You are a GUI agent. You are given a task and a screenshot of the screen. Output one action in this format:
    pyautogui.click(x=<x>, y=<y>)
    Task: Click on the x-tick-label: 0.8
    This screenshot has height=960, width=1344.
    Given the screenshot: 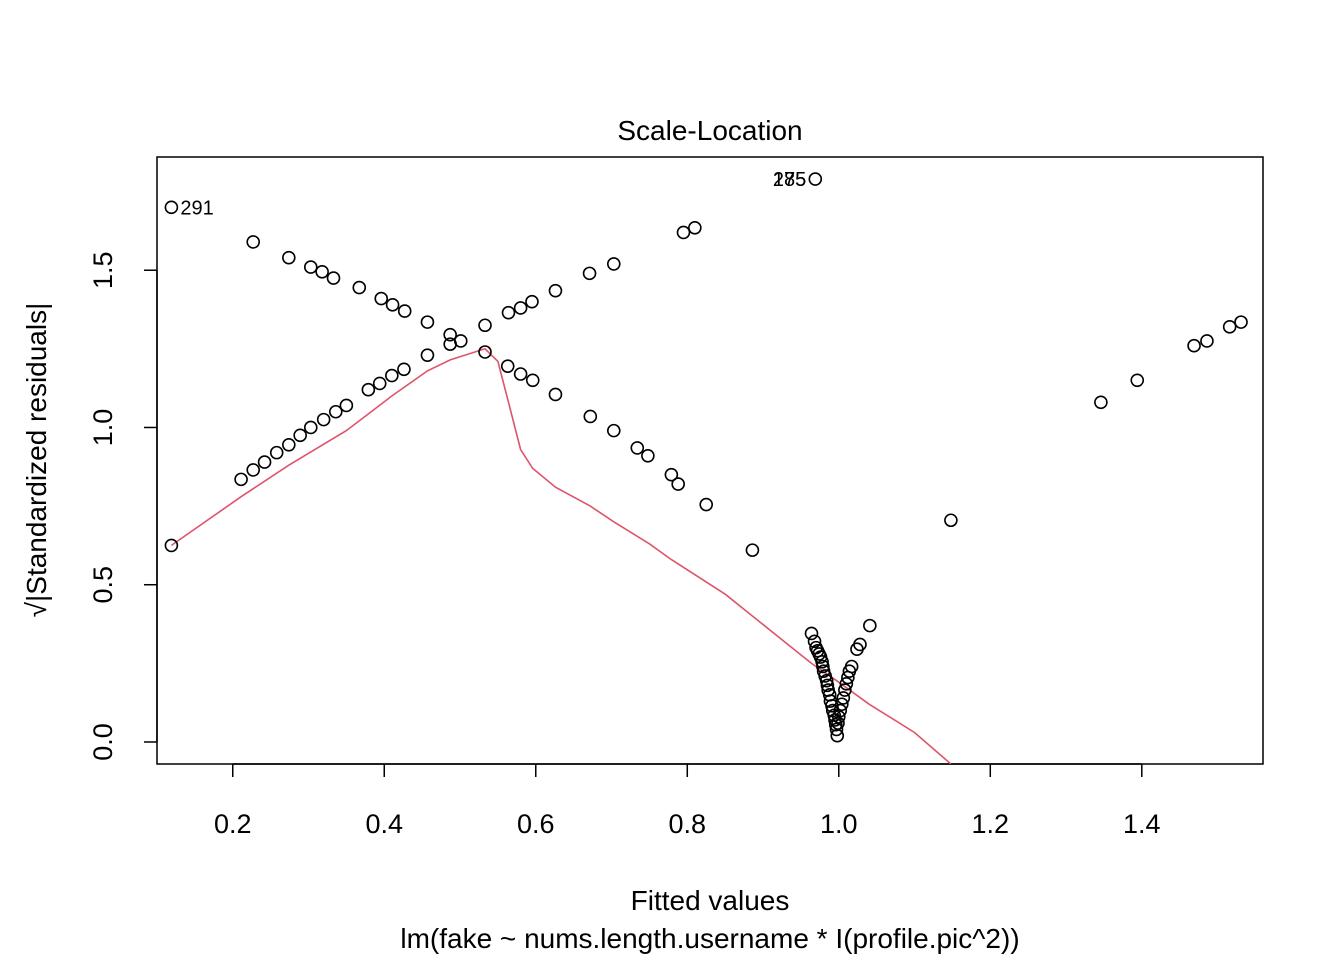 What is the action you would take?
    pyautogui.click(x=688, y=824)
    